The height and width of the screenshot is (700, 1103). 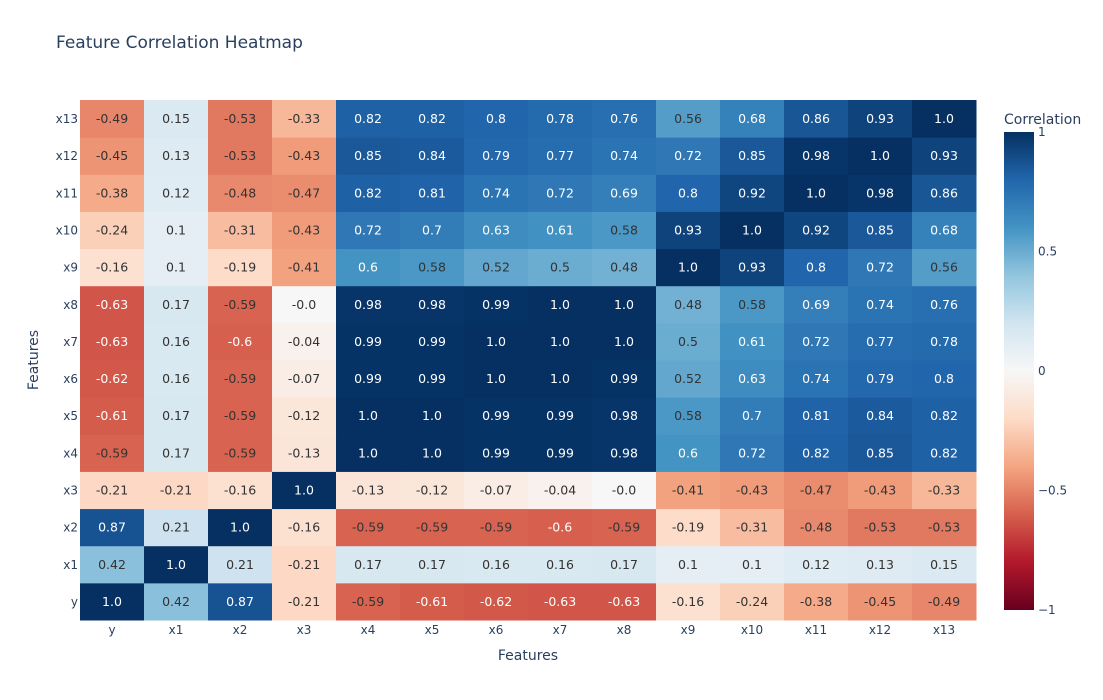 What do you see at coordinates (67, 360) in the screenshot?
I see `y-axis-ticks: y x1 x2 x3 x4 x5 x6 x7 x8 x9 x10 x11 x12 x13` at bounding box center [67, 360].